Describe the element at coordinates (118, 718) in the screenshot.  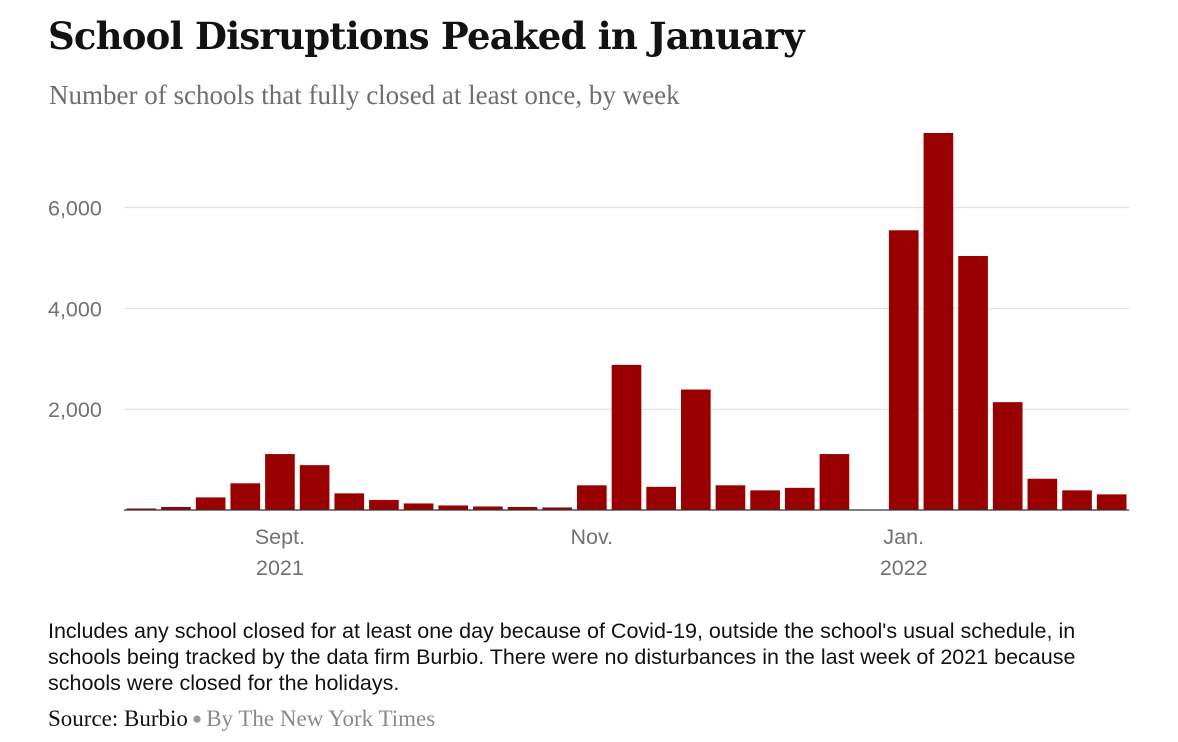
I see `source-label: Source: Burbio` at that location.